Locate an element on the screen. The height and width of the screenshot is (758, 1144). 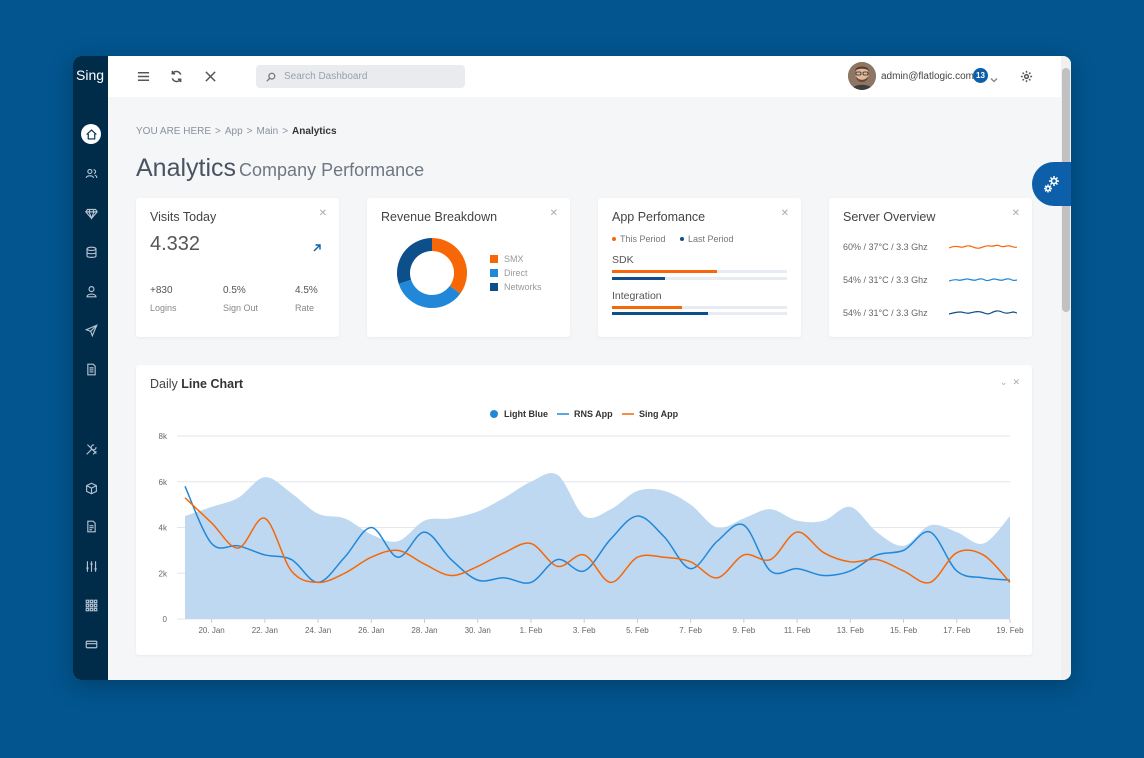
y-tick-label: 6k is located at coordinates (163, 482).